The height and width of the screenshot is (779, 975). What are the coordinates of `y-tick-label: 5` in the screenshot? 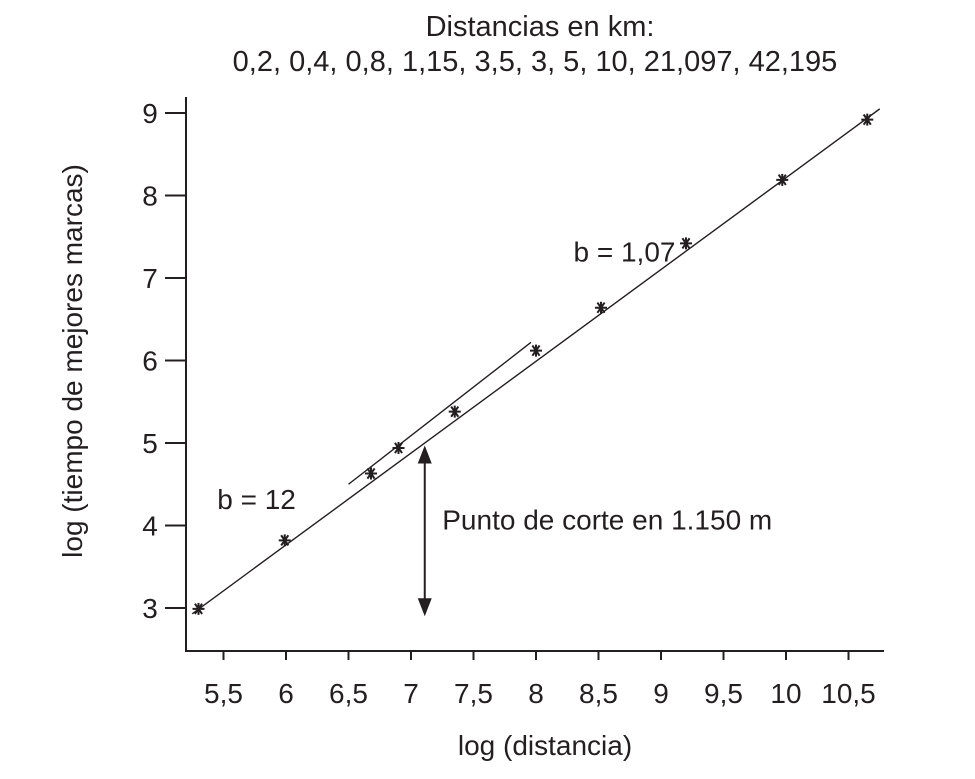 It's located at (150, 443).